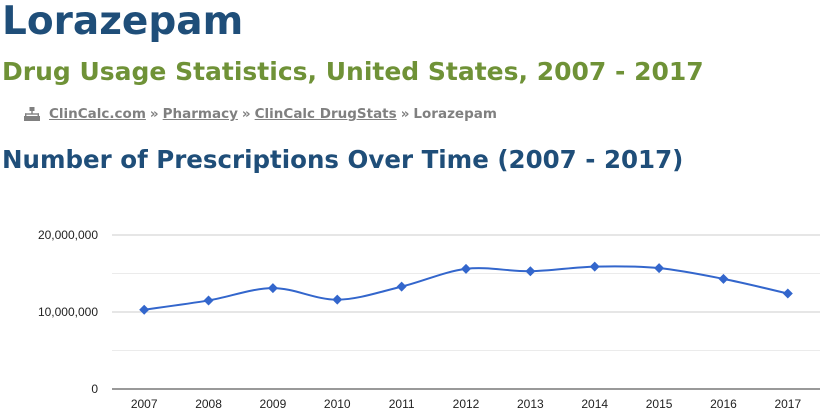  Describe the element at coordinates (68, 235) in the screenshot. I see `chart-y-tick-label: 20,000,000` at that location.